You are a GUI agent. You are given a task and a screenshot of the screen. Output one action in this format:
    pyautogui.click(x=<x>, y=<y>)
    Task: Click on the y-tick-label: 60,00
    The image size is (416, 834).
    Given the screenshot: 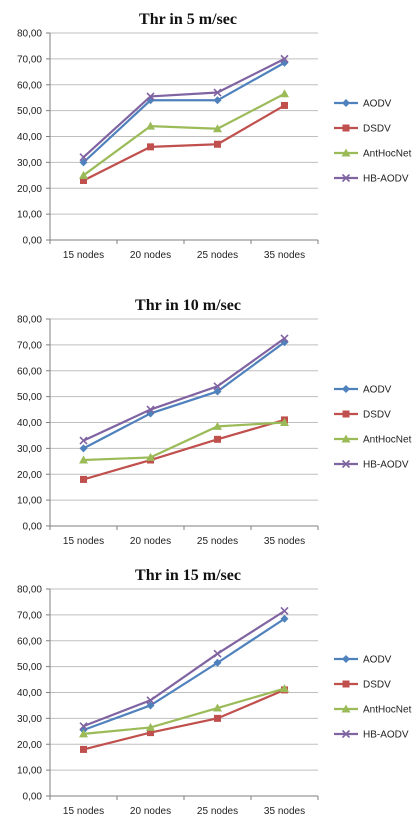 What is the action you would take?
    pyautogui.click(x=29, y=85)
    